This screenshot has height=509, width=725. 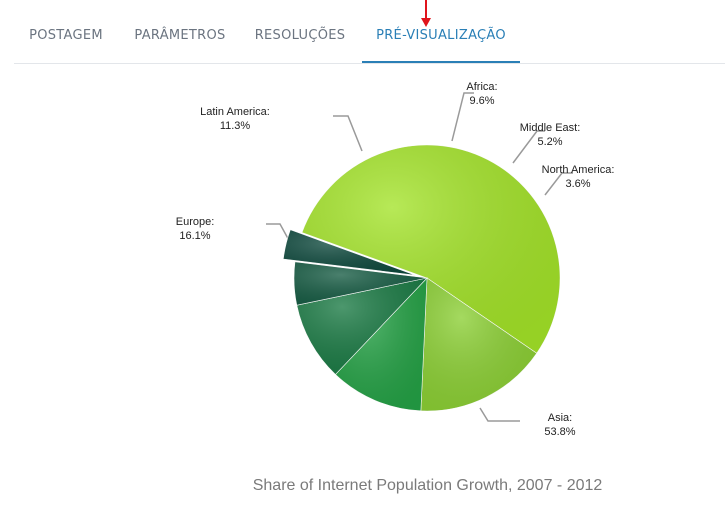 What do you see at coordinates (300, 35) in the screenshot?
I see `tab-resolucoes: RESOLUÇÕES` at bounding box center [300, 35].